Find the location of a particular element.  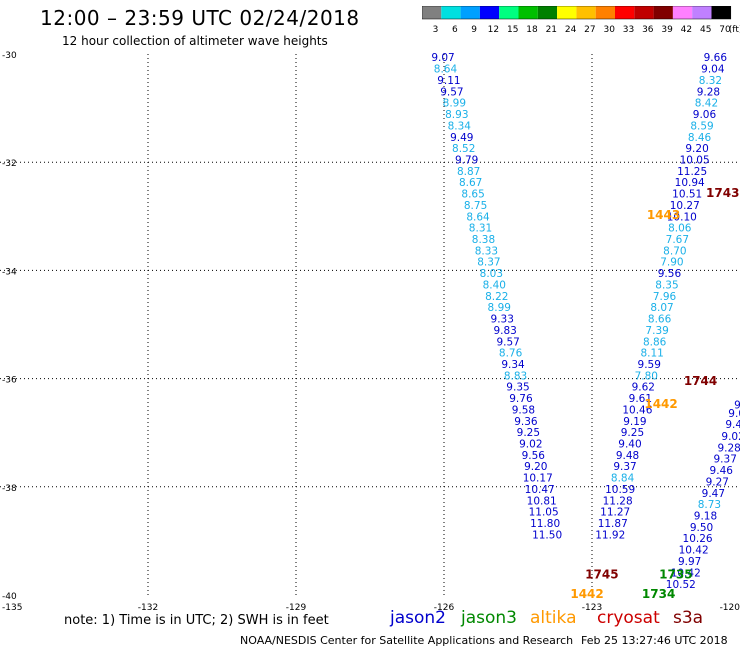

wave-height-label: 8.06 is located at coordinates (680, 229).